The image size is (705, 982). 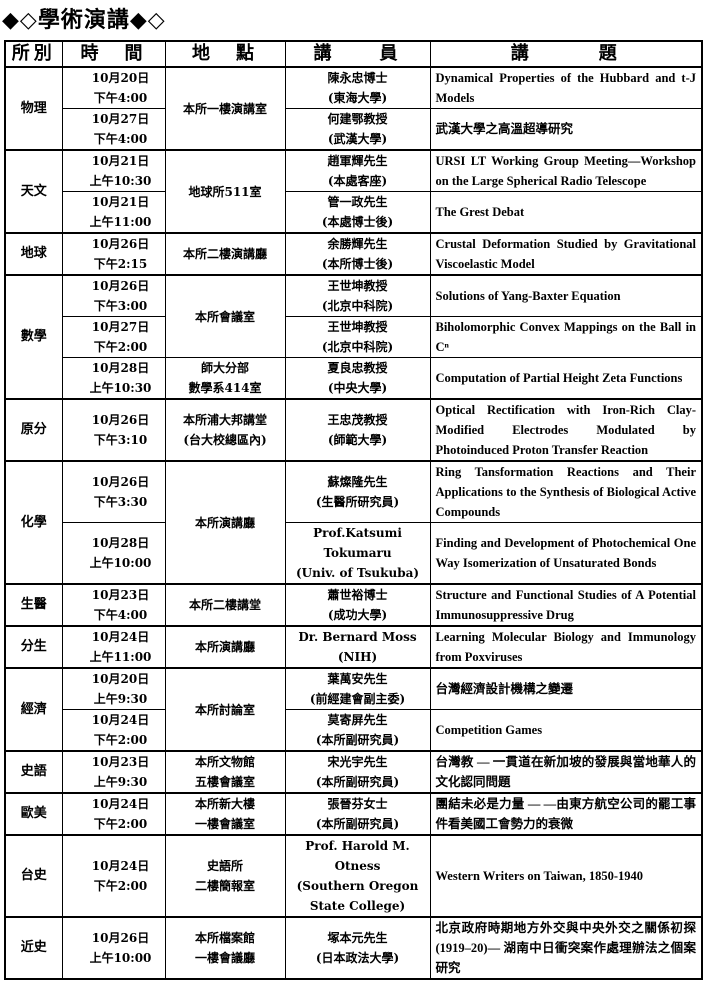 What do you see at coordinates (224, 420) in the screenshot?
I see `location-line: 本所浦大邦講堂` at bounding box center [224, 420].